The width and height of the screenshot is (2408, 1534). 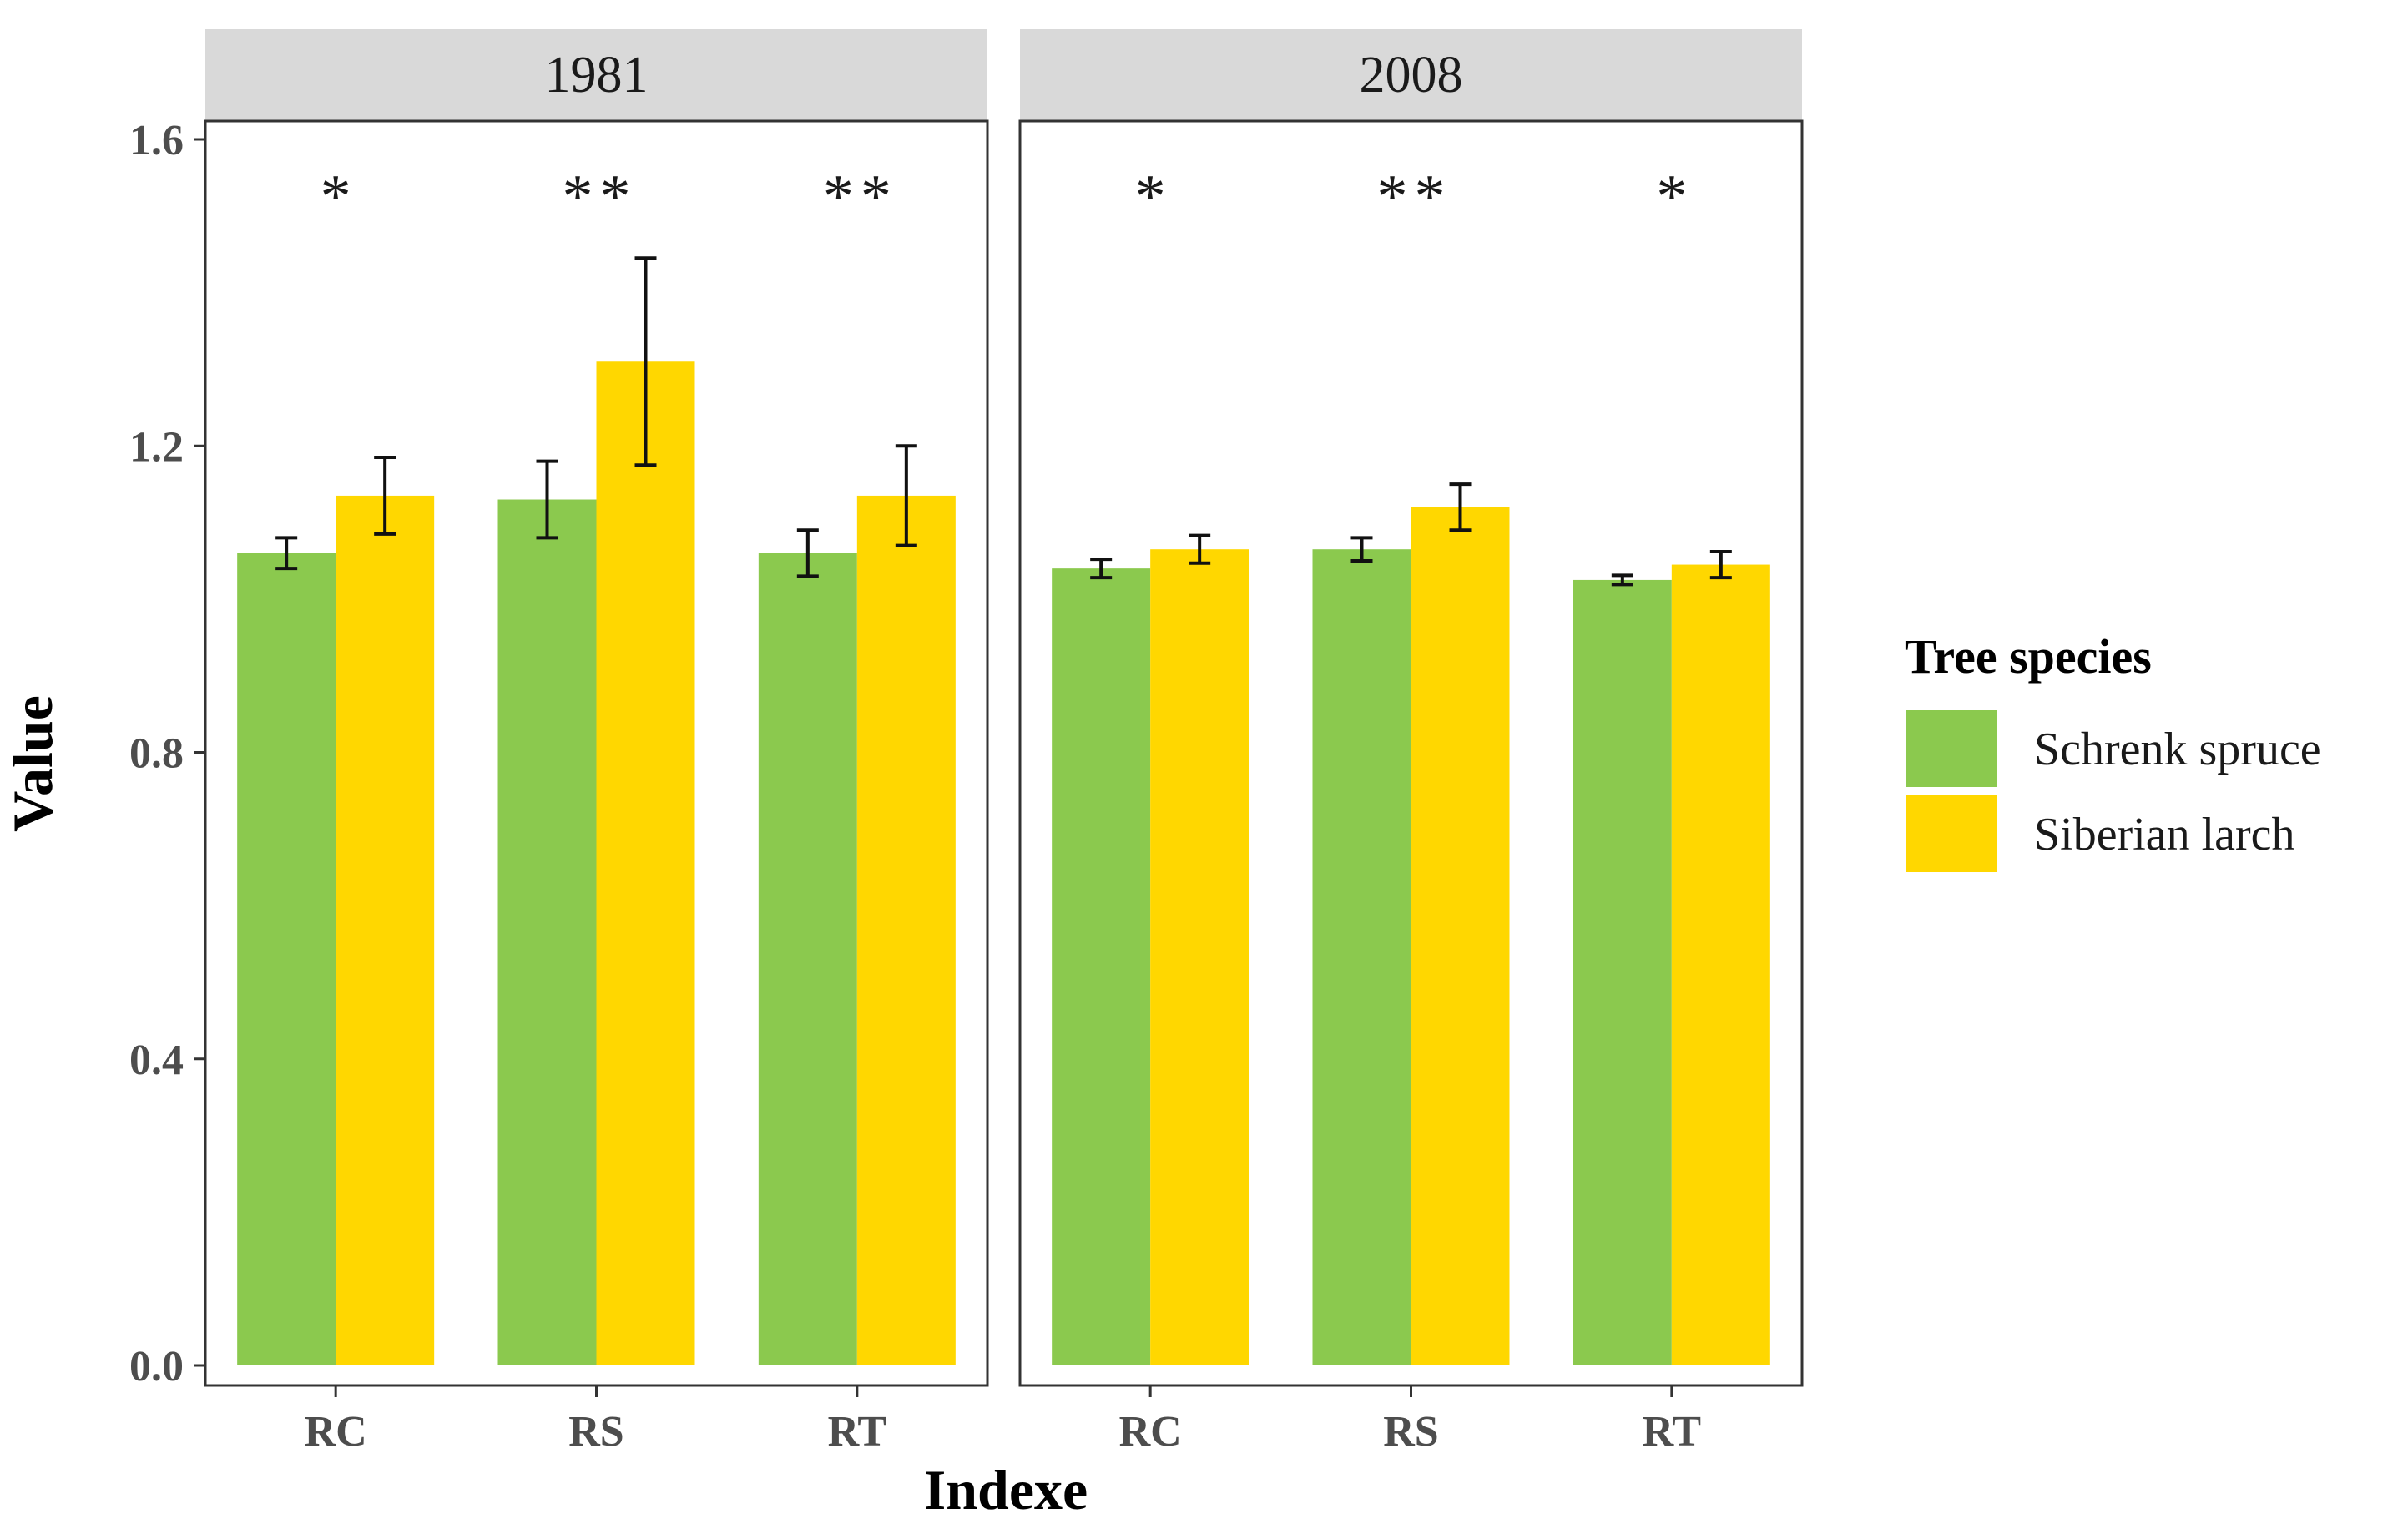 I want to click on y-axis-title: Value, so click(x=32, y=764).